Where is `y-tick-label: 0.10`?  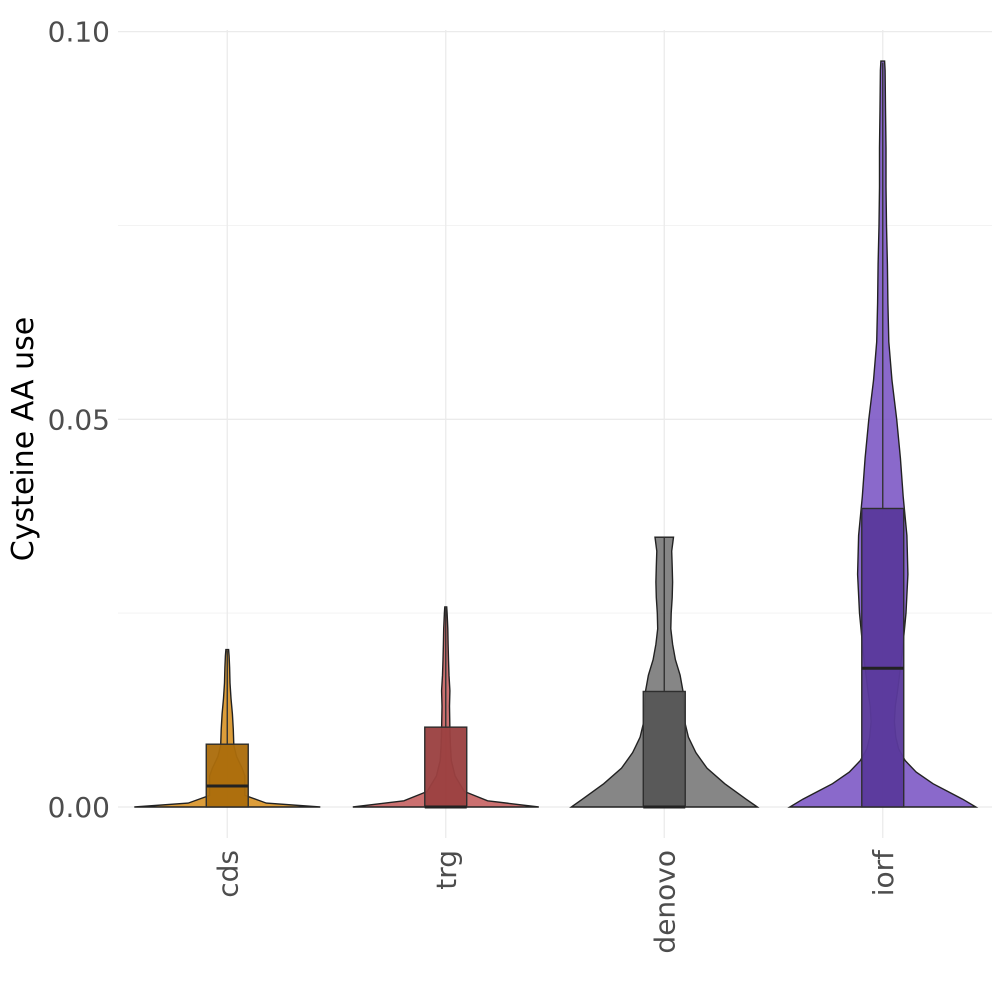
y-tick-label: 0.10 is located at coordinates (79, 32).